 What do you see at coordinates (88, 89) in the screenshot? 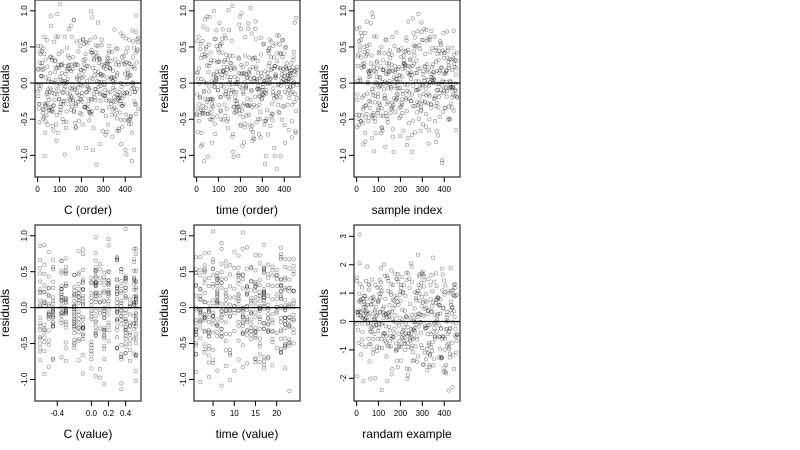
I see `plot-frame` at bounding box center [88, 89].